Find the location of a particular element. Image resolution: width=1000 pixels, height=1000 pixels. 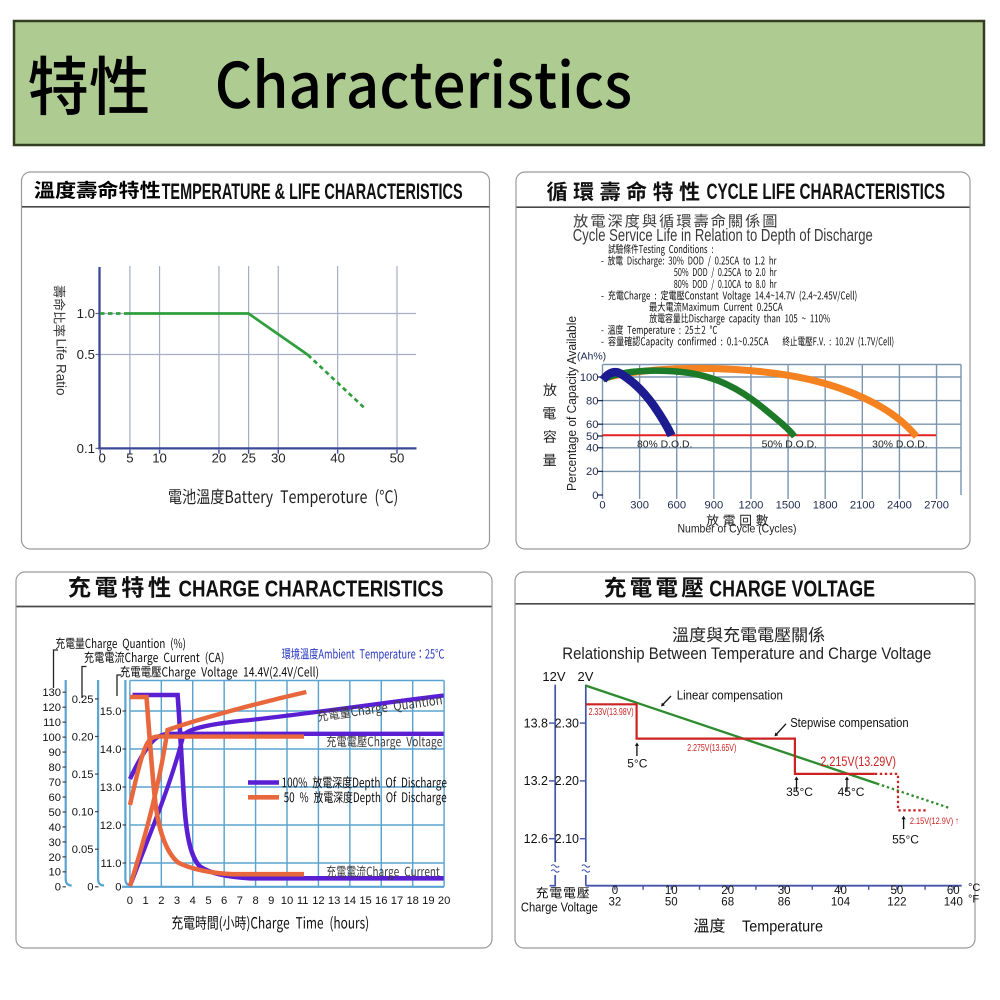

svg-text: 25 is located at coordinates (248, 458).